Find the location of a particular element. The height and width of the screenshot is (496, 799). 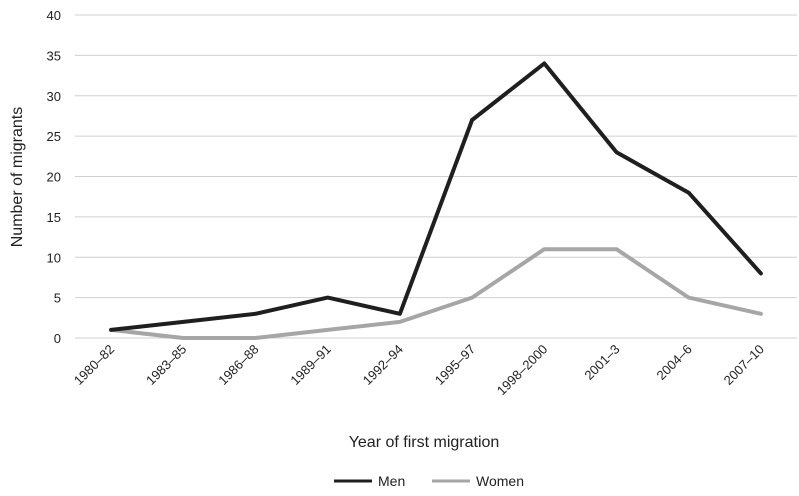

x-axis-title: Year of first migration is located at coordinates (424, 442).